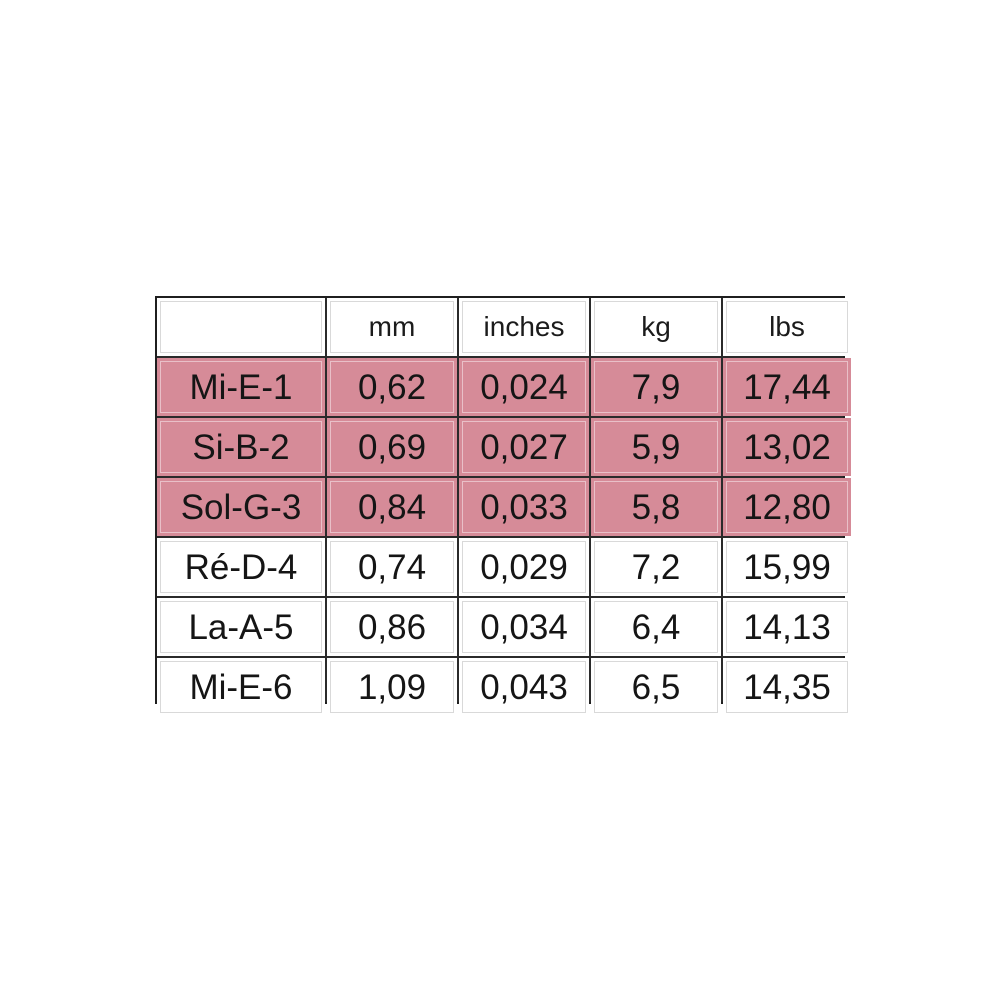  Describe the element at coordinates (392, 627) in the screenshot. I see `row-5-mm: 0,86` at that location.